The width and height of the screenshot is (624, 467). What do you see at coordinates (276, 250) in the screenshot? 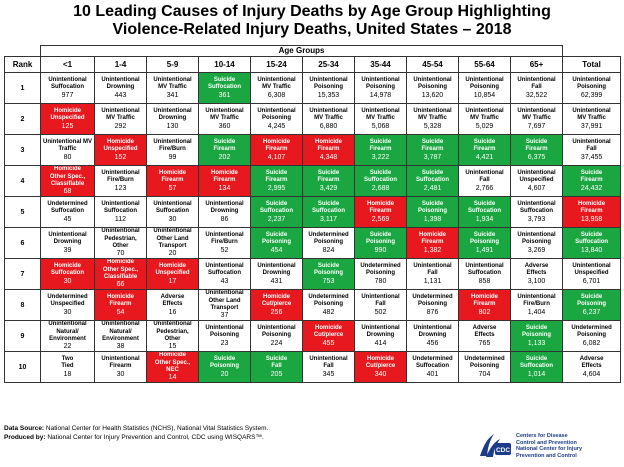
I see `death-count: 454` at bounding box center [276, 250].